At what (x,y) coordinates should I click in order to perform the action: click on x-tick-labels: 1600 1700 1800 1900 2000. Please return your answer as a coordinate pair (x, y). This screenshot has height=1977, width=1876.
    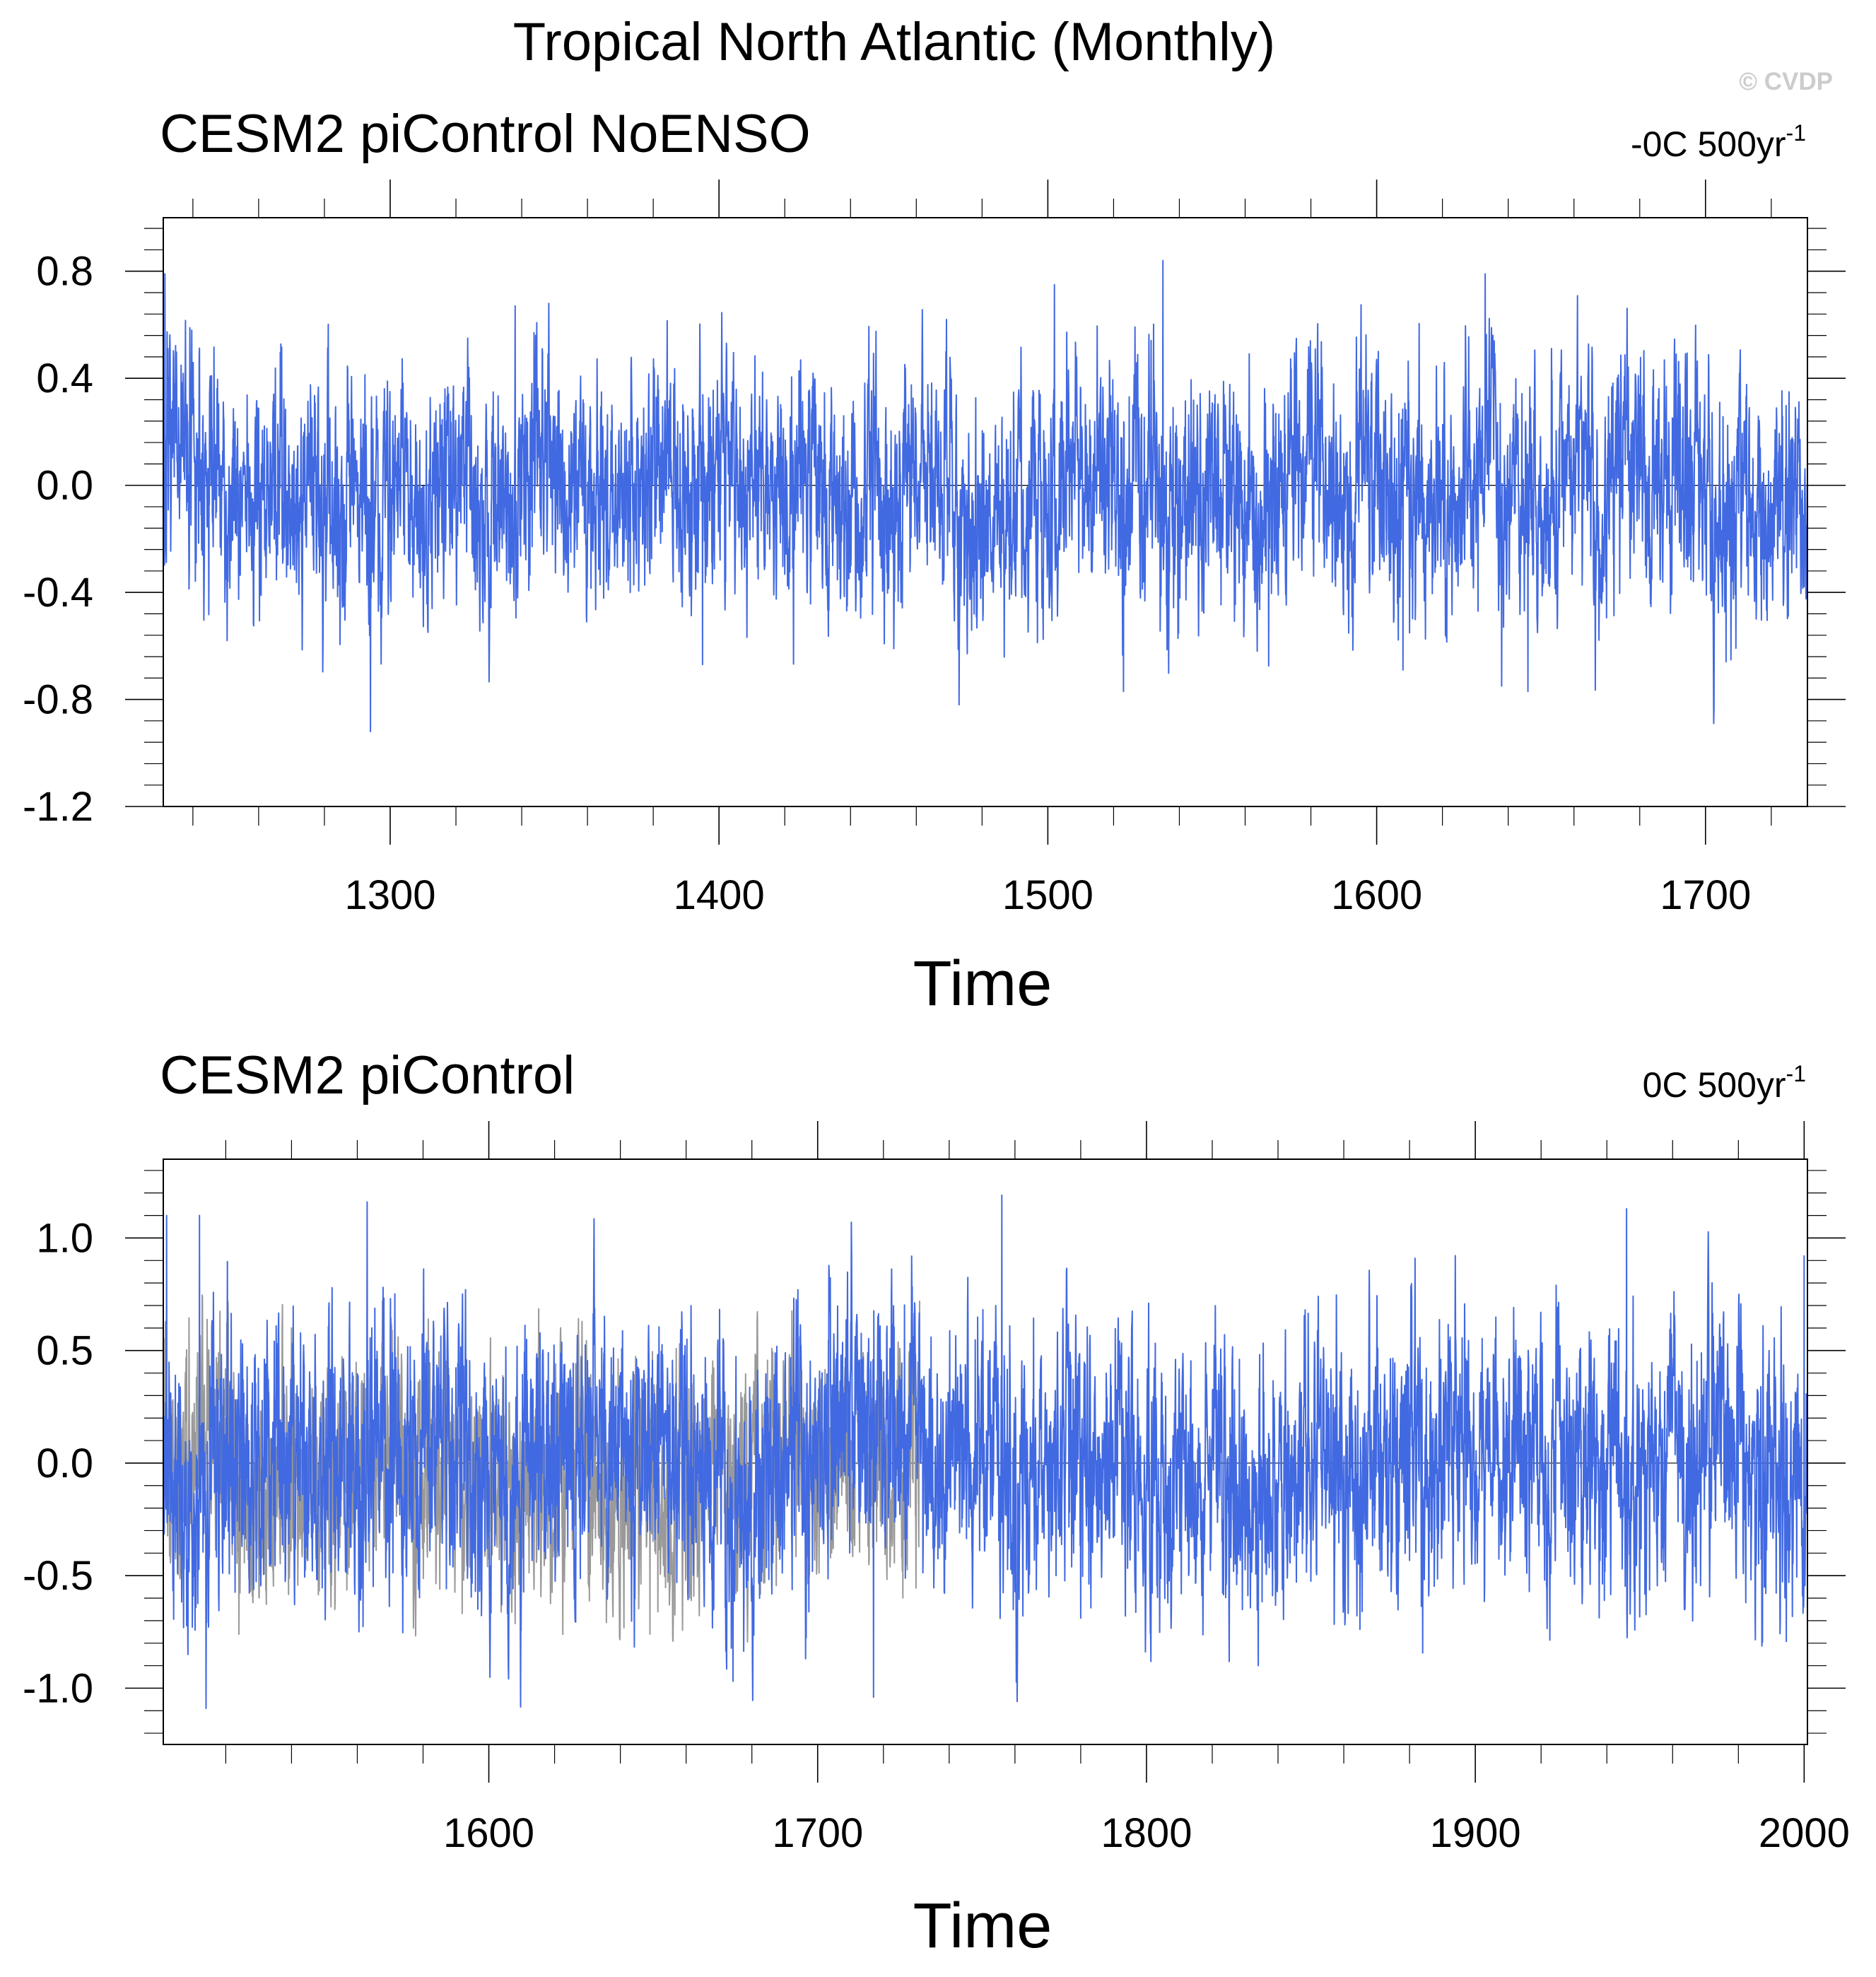
    Looking at the image, I should click on (1146, 1833).